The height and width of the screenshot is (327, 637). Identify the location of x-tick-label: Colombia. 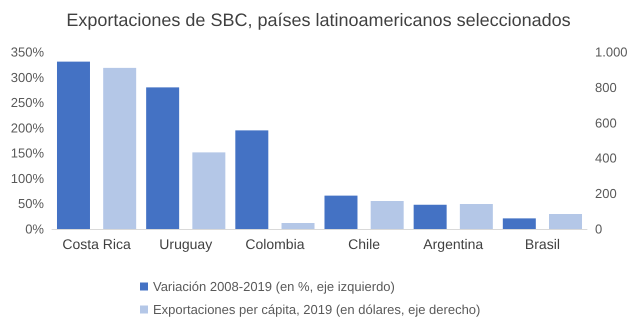
(275, 244).